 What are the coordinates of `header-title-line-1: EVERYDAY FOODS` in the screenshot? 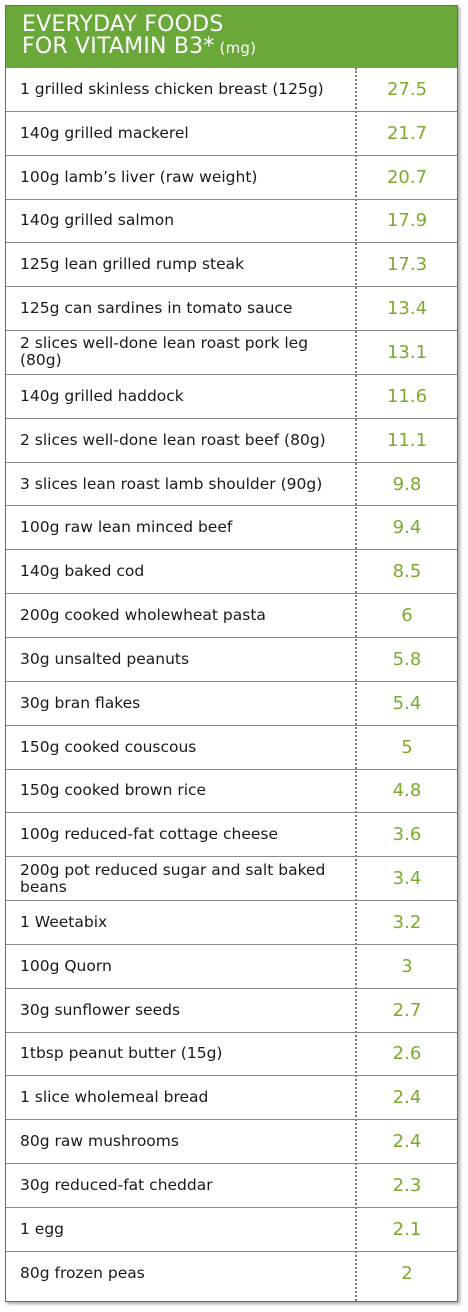 It's located at (123, 24).